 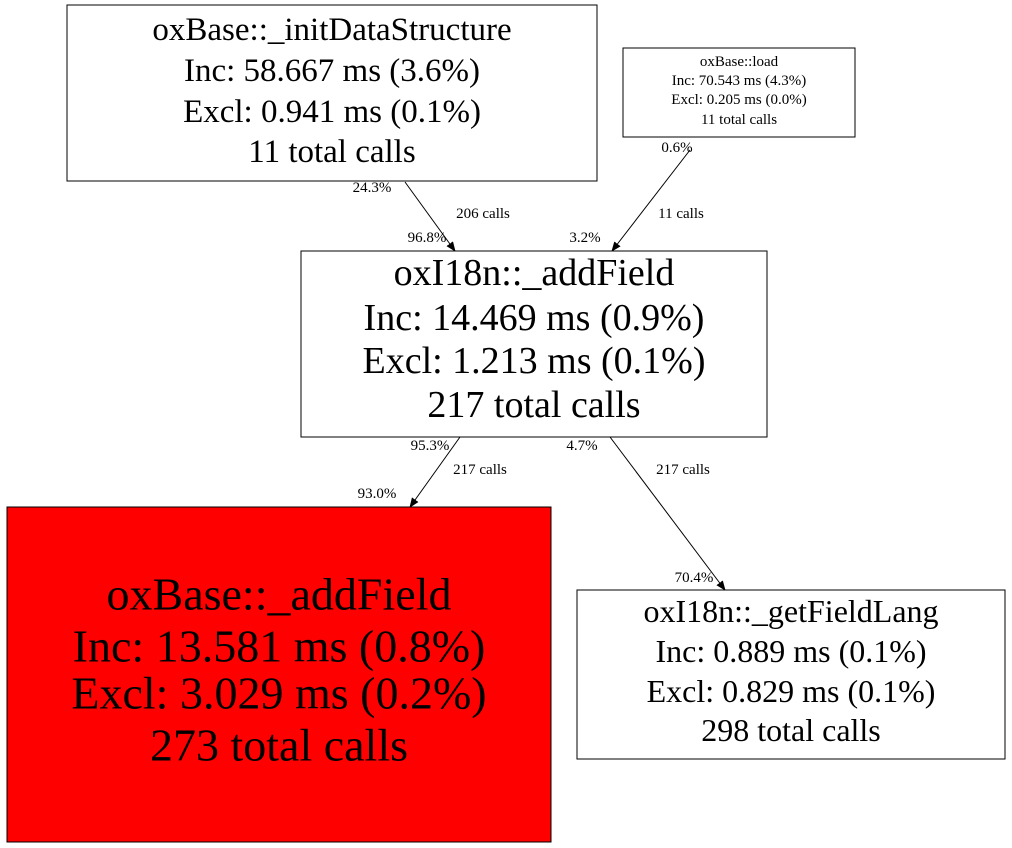 What do you see at coordinates (427, 238) in the screenshot?
I see `edge-head-label: 96.8%` at bounding box center [427, 238].